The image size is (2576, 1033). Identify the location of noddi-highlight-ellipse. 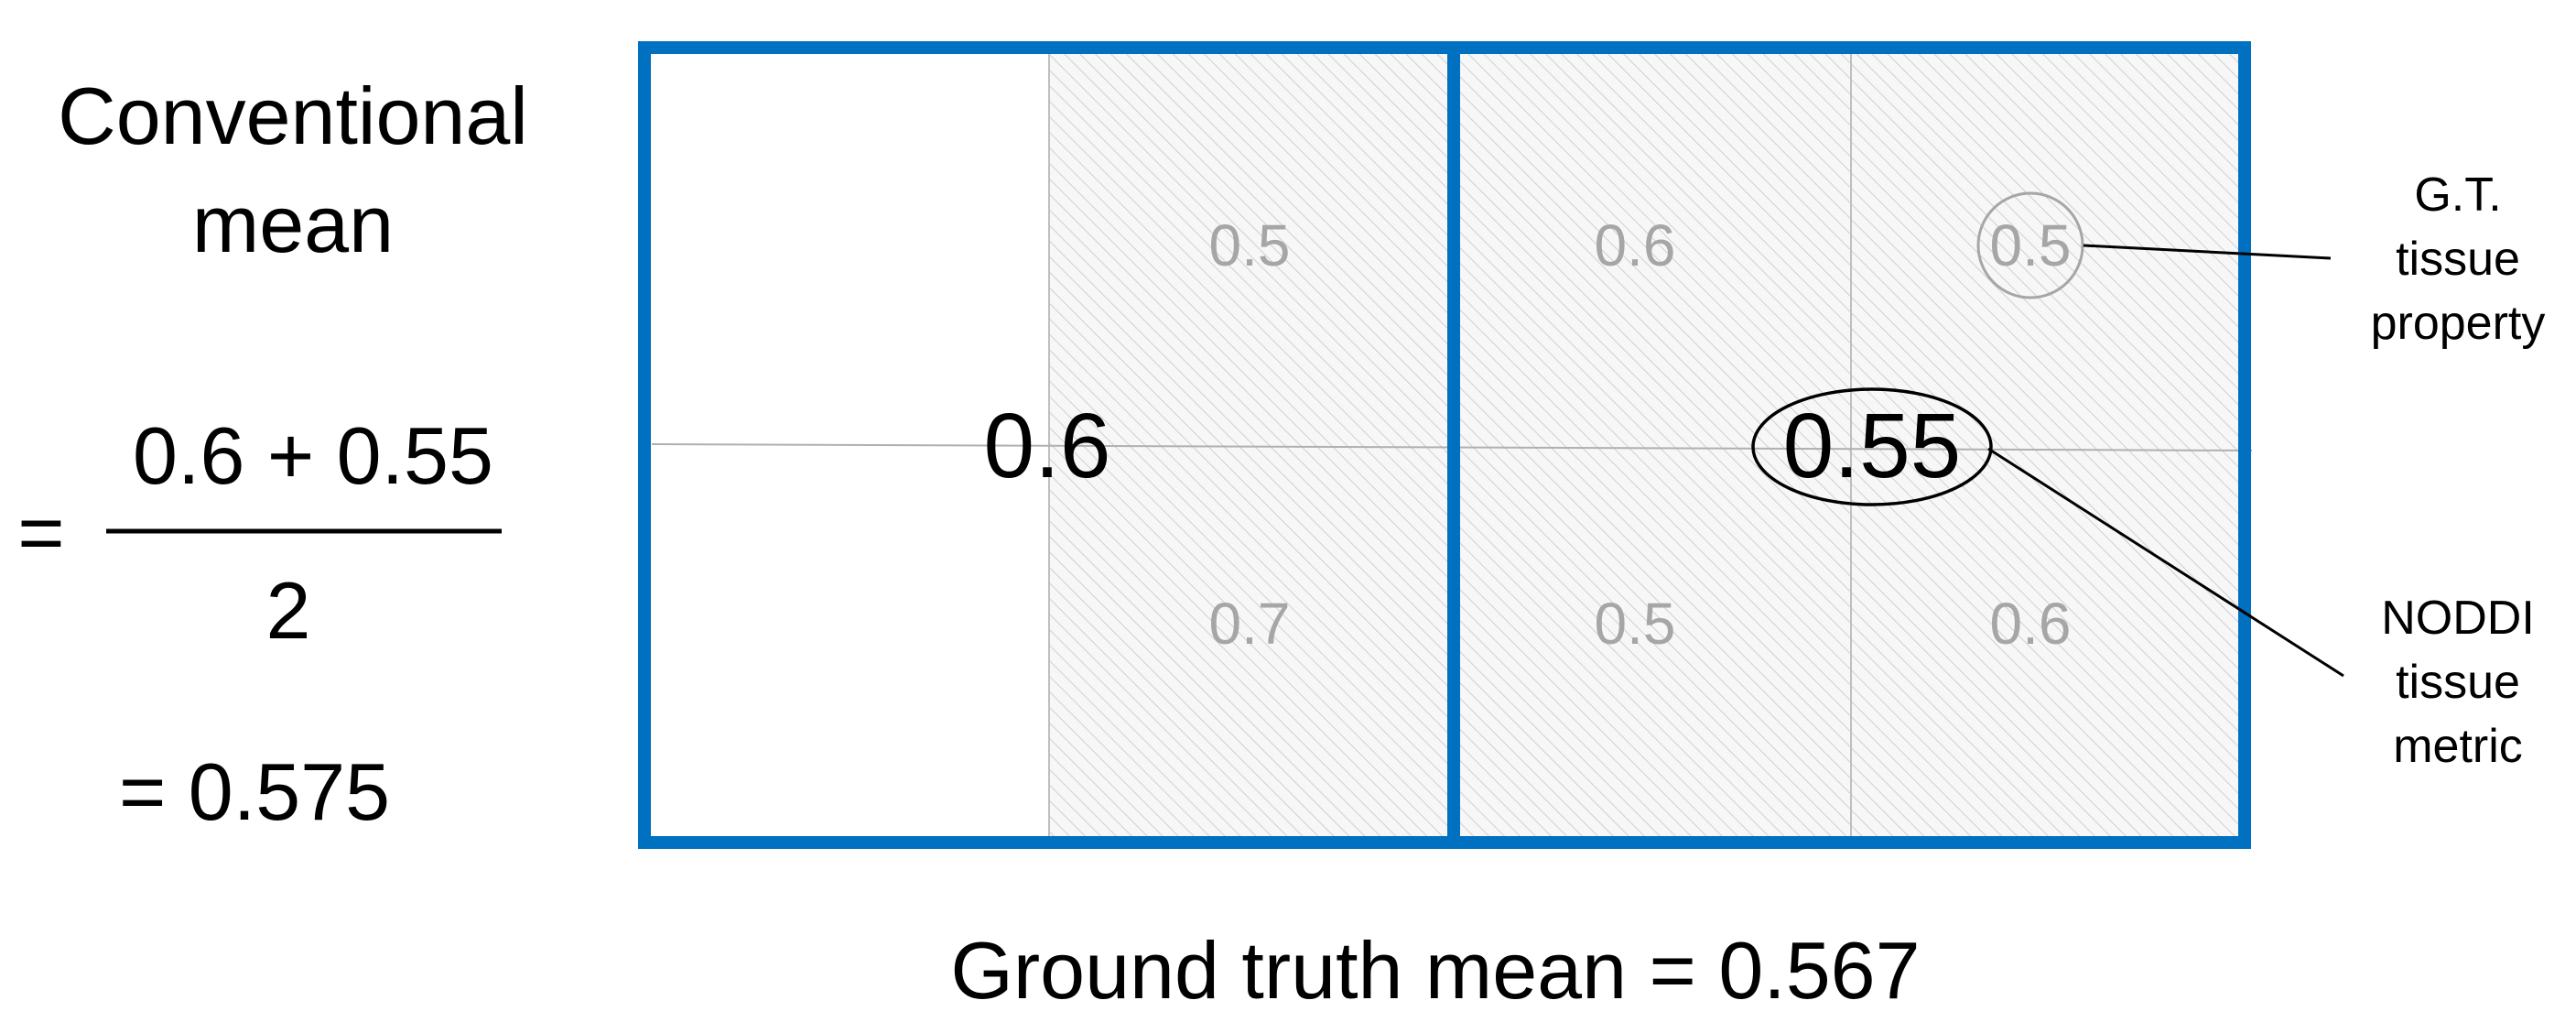
(1872, 446).